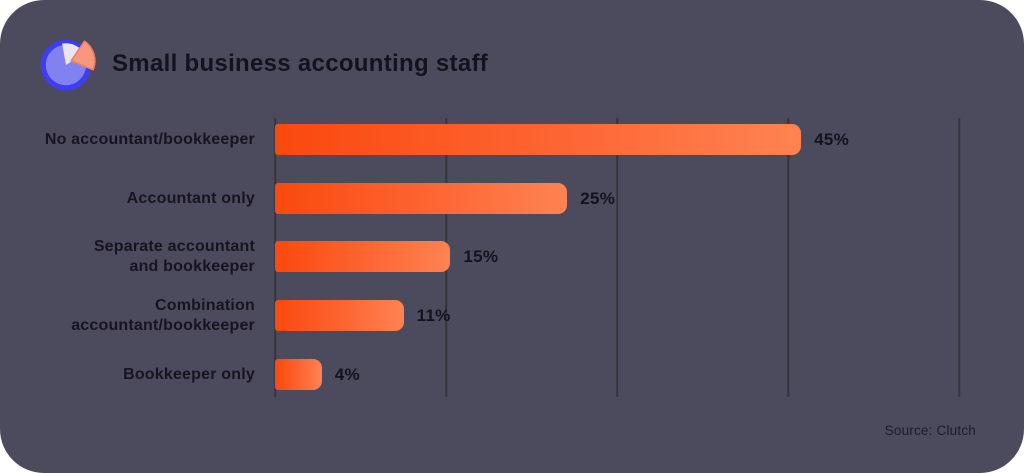 Image resolution: width=1024 pixels, height=473 pixels. Describe the element at coordinates (598, 198) in the screenshot. I see `value-label: 25%` at that location.